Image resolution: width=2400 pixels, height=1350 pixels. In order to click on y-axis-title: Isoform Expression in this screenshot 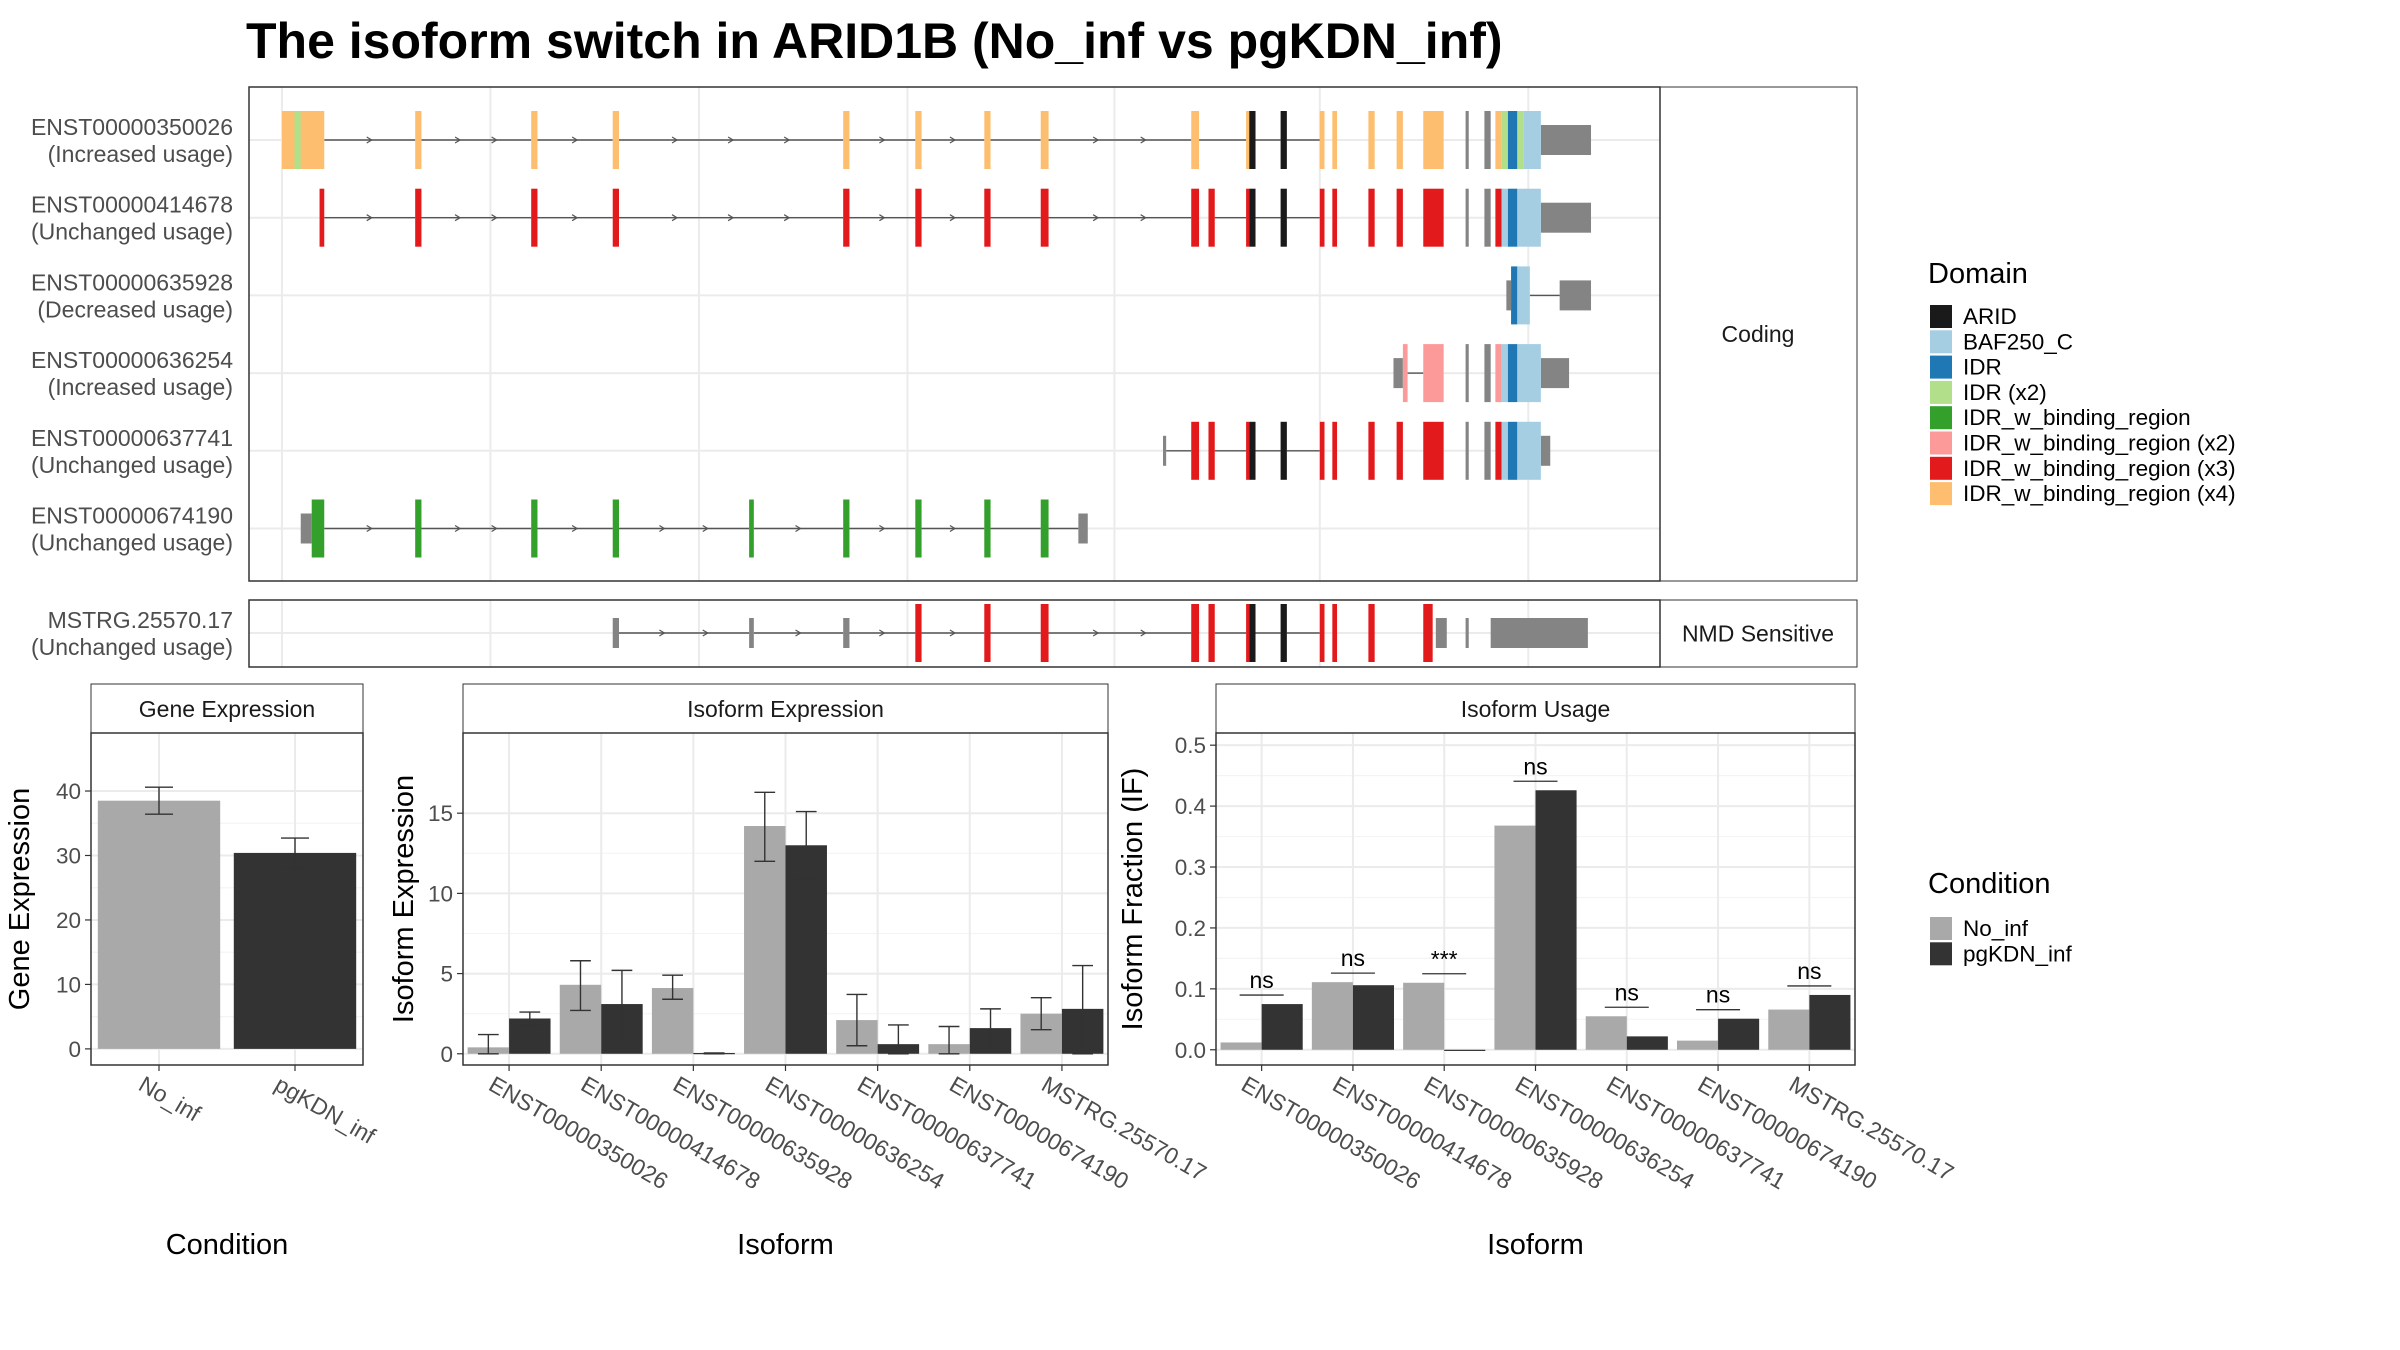, I will do `click(404, 899)`.